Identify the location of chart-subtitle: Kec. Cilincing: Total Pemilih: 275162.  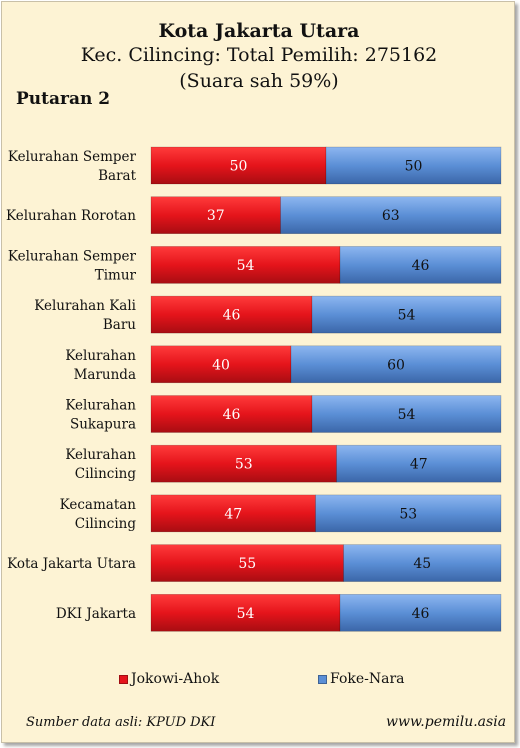
(259, 55).